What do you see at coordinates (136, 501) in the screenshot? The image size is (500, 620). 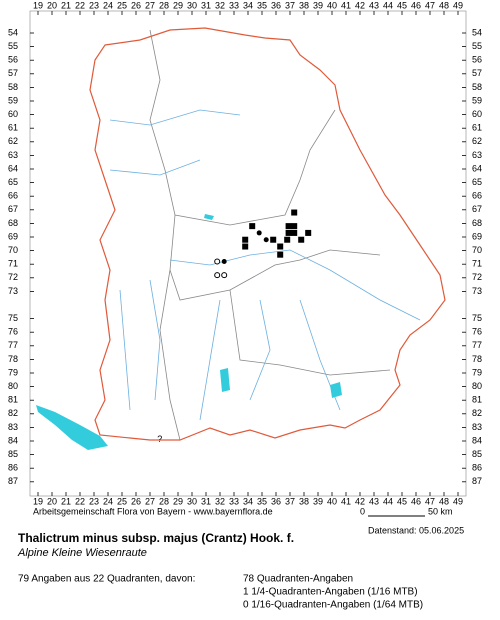 I see `col-label: 26` at bounding box center [136, 501].